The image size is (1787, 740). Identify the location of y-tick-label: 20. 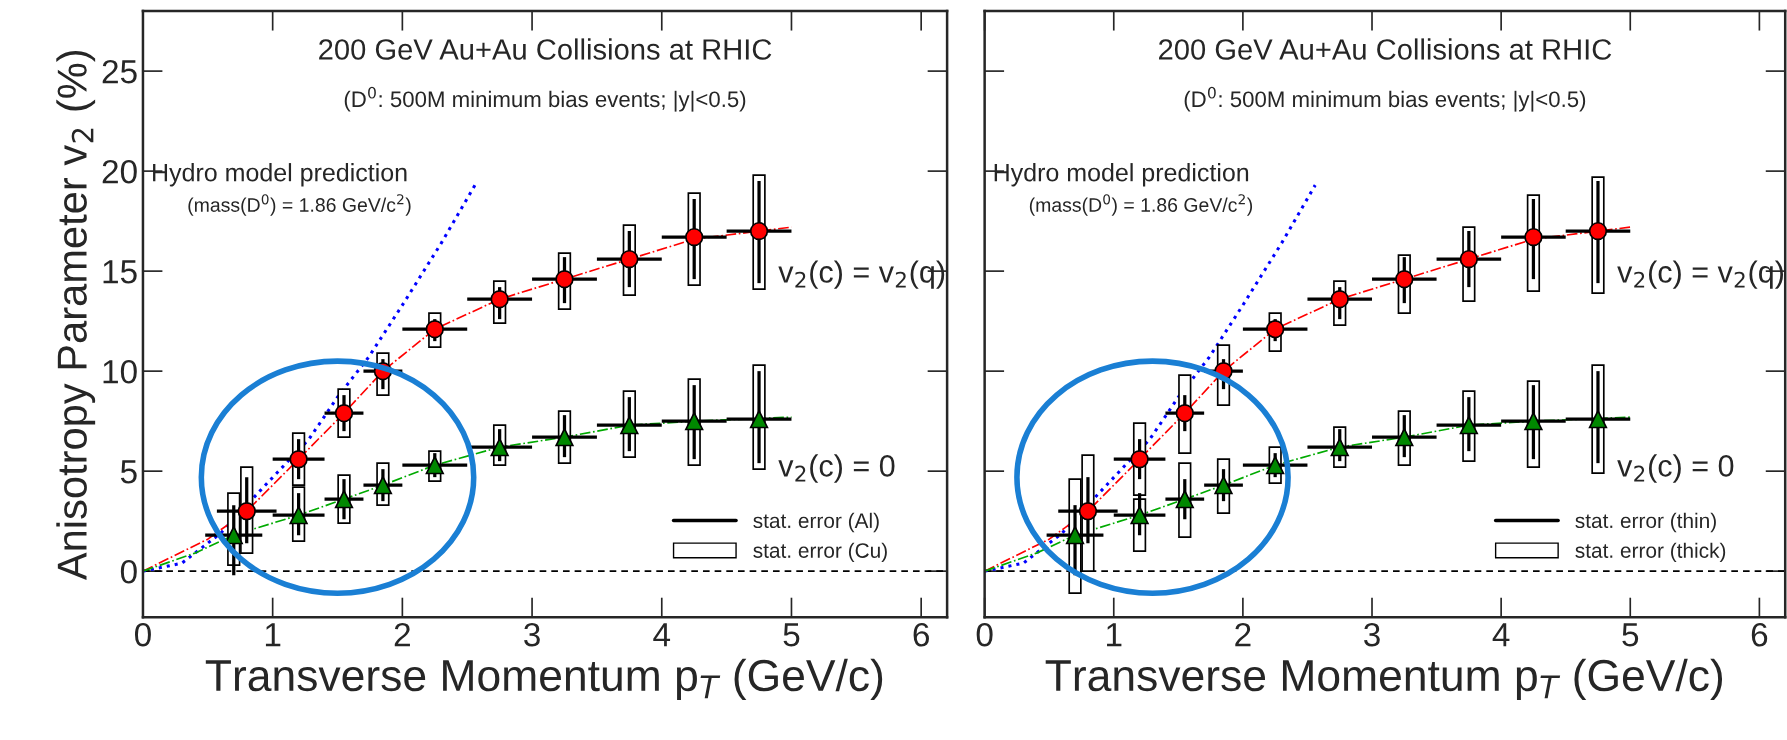
(119, 171).